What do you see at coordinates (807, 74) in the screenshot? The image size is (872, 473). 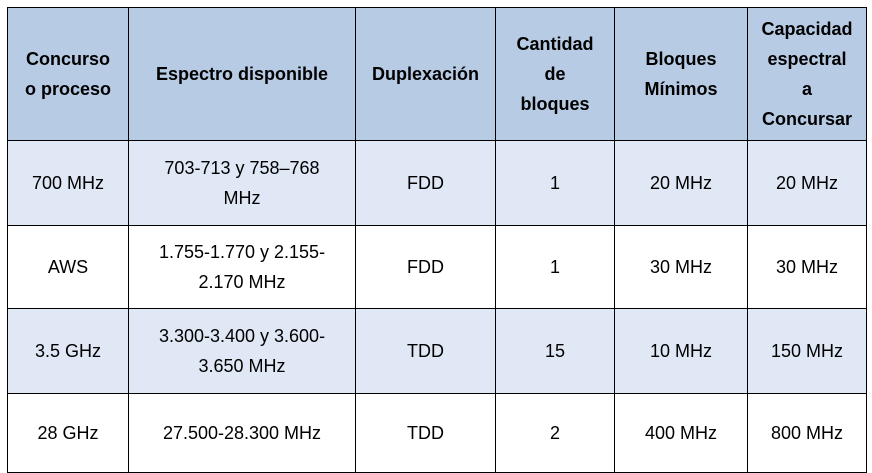 I see `header-capacidad-espectral: Capacidad espectral a Concursar` at bounding box center [807, 74].